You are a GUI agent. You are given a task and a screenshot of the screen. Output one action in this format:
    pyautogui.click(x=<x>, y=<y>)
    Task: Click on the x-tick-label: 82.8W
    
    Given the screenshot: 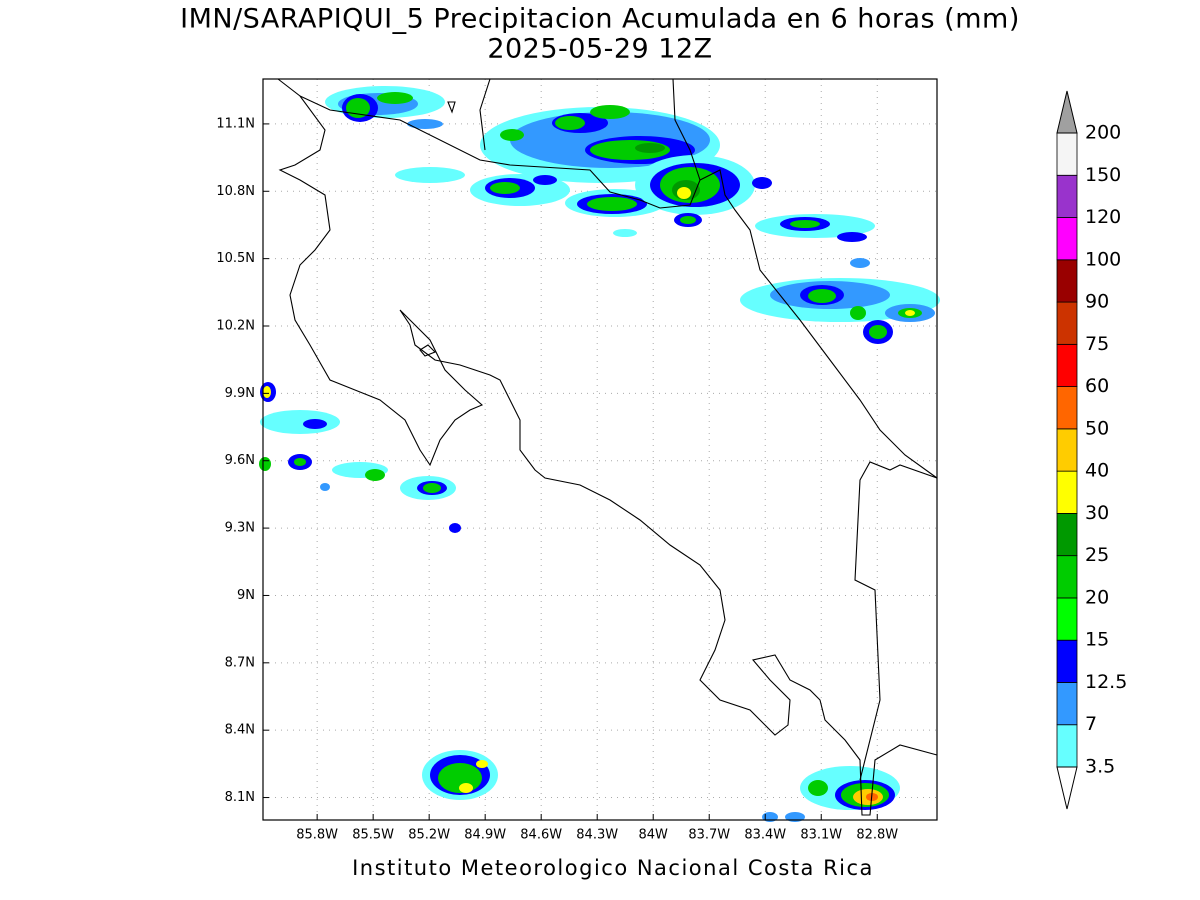 What is the action you would take?
    pyautogui.click(x=877, y=835)
    